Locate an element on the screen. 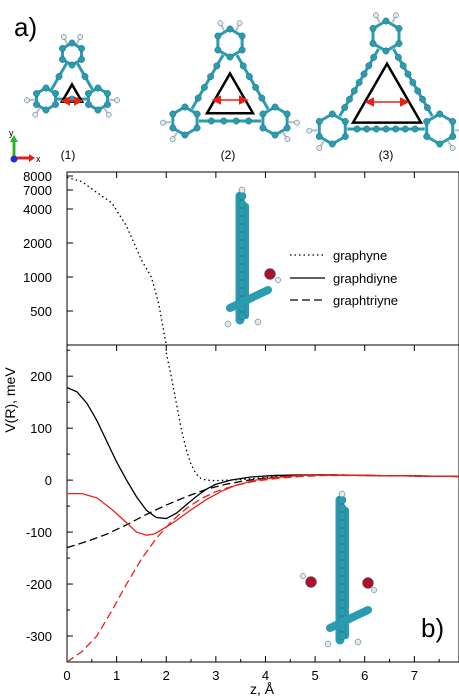  panel-a-label: a) is located at coordinates (25, 27).